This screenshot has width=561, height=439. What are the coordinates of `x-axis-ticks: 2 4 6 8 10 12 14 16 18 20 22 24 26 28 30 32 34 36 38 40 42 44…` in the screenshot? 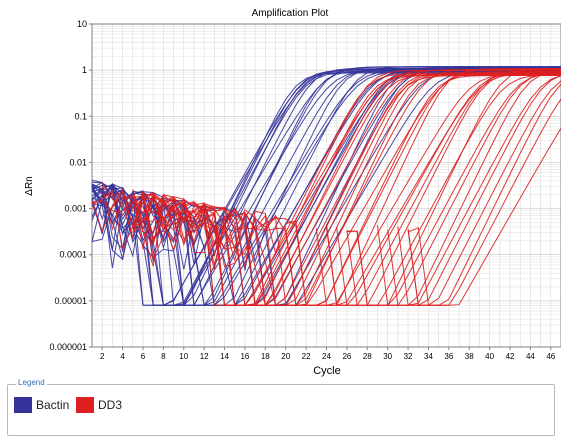 It's located at (328, 354).